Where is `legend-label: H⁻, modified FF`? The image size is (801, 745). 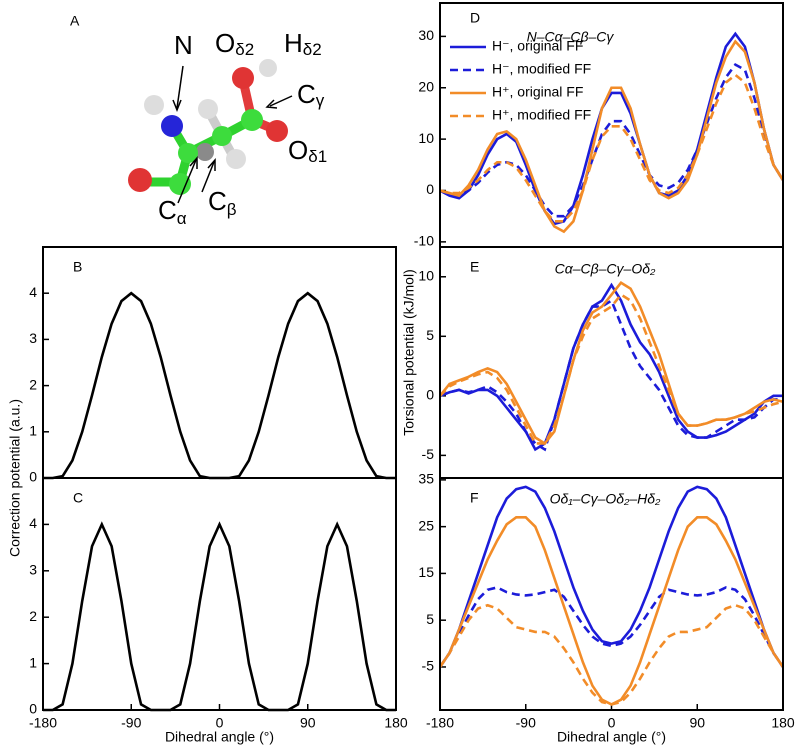
legend-label: H⁻, modified FF is located at coordinates (541, 69).